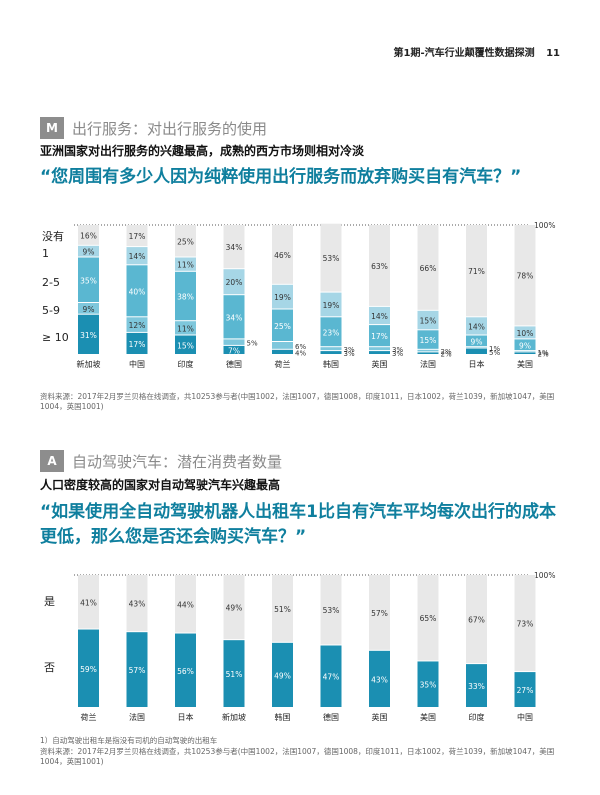 Image resolution: width=600 pixels, height=795 pixels. I want to click on category-label: 中国, so click(525, 717).